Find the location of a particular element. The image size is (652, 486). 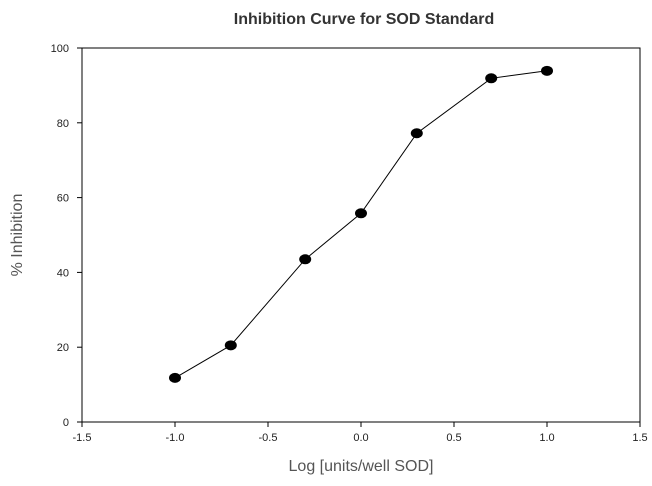

y-tick-label: 100 is located at coordinates (60, 49).